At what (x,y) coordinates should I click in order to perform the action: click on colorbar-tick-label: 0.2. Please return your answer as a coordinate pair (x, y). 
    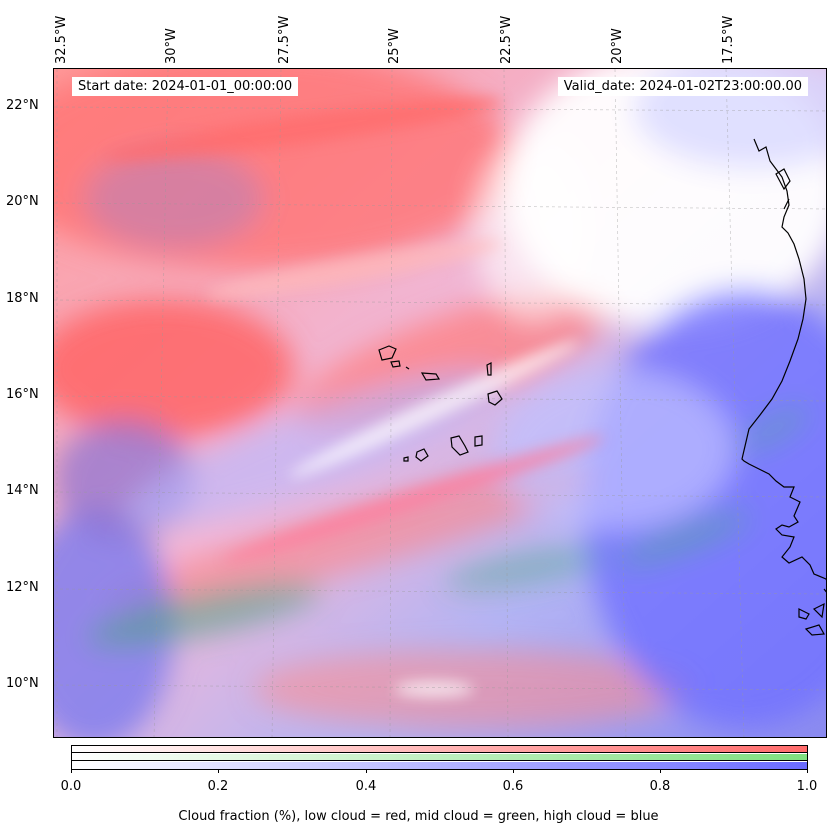
    Looking at the image, I should click on (218, 786).